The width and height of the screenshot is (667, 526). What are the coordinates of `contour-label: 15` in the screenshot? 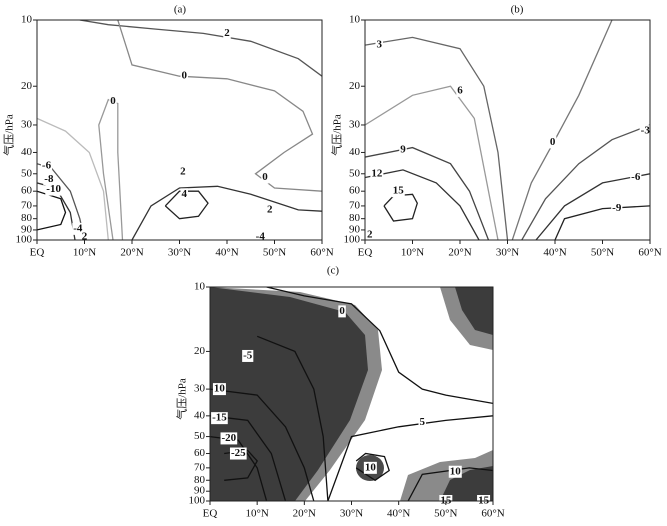 It's located at (399, 191).